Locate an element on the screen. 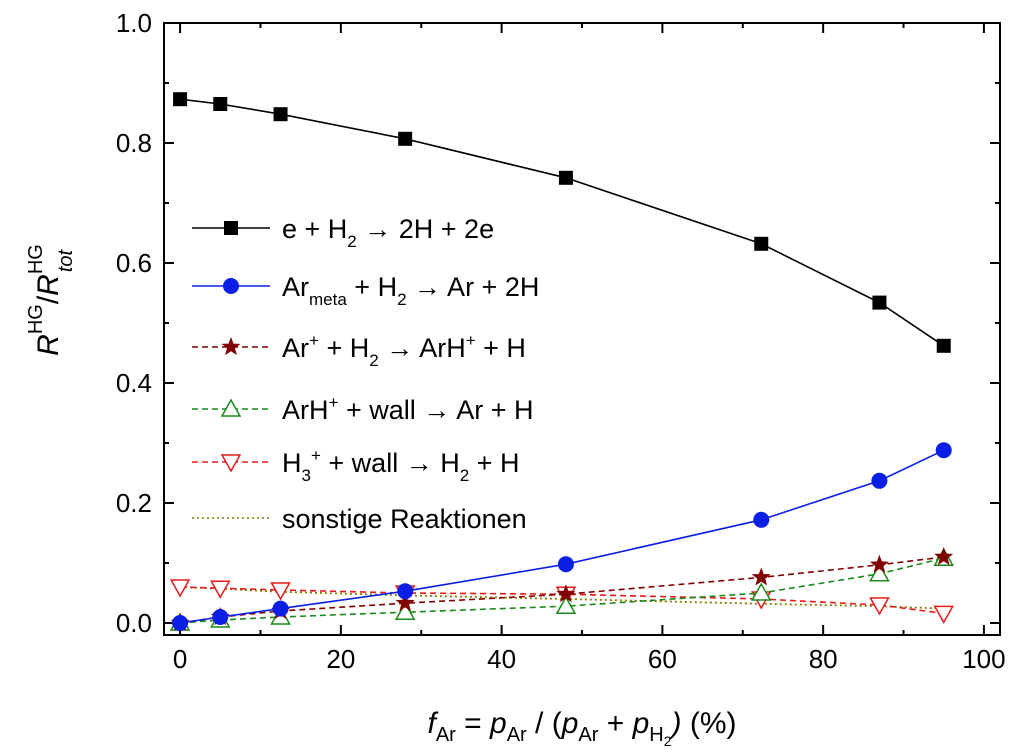 This screenshot has height=756, width=1013. series-line-h3 is located at coordinates (562, 600).